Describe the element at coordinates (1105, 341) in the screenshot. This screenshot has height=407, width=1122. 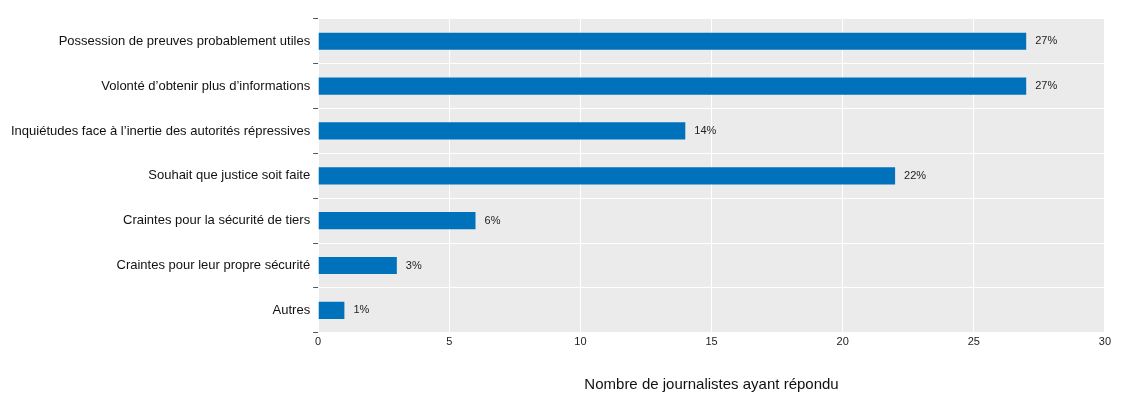
I see `x-tick-label: 30` at that location.